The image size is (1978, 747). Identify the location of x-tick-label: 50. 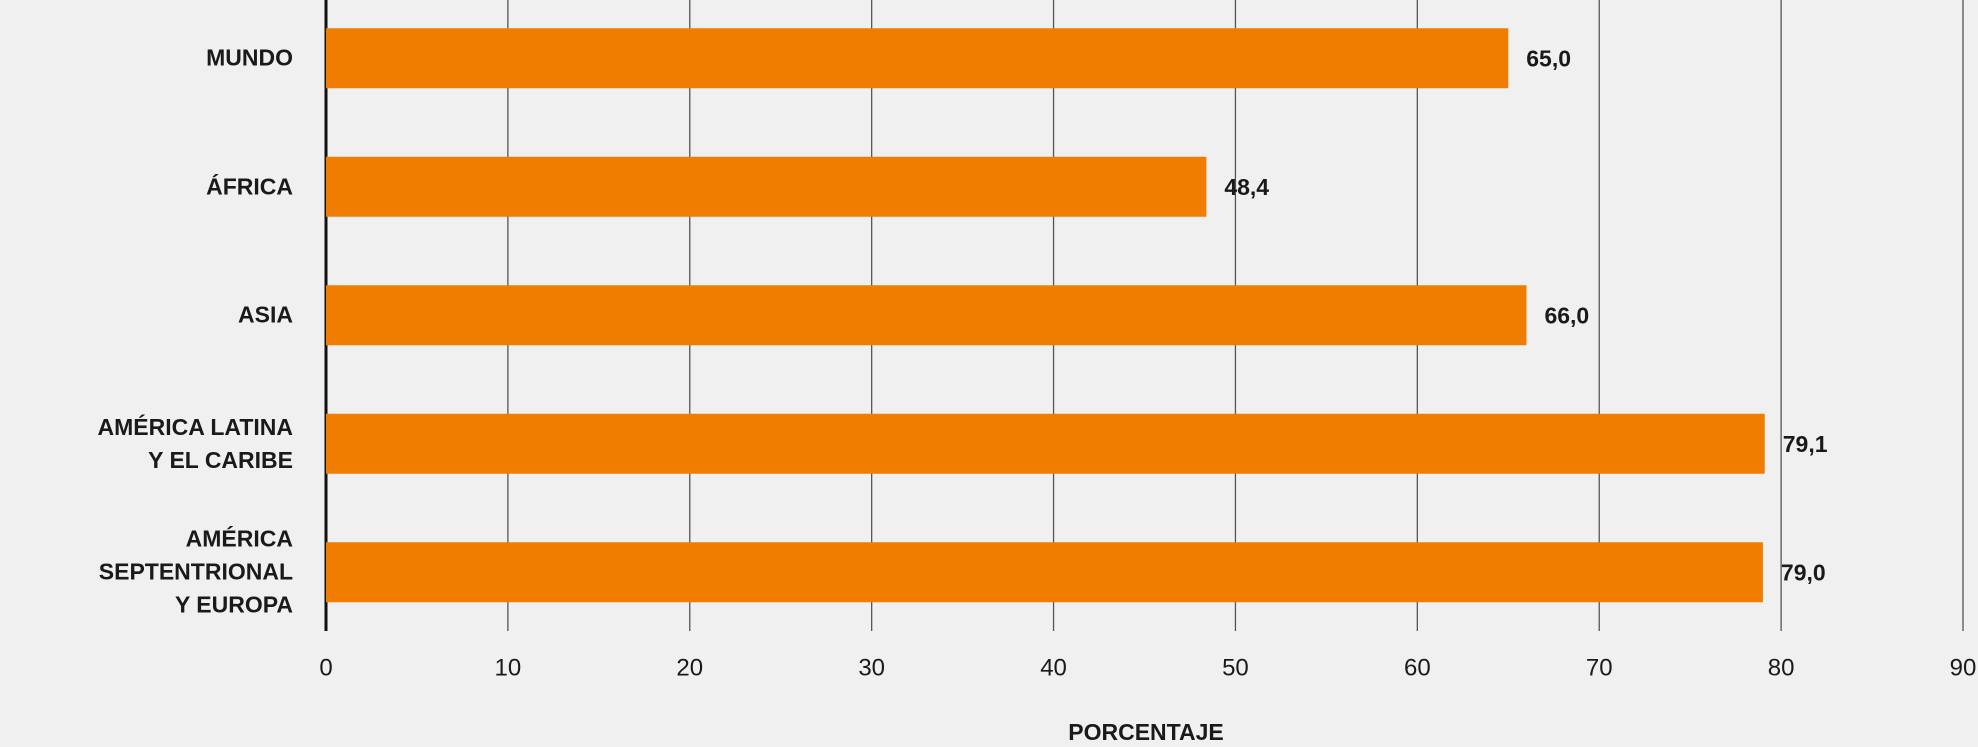
(1235, 667).